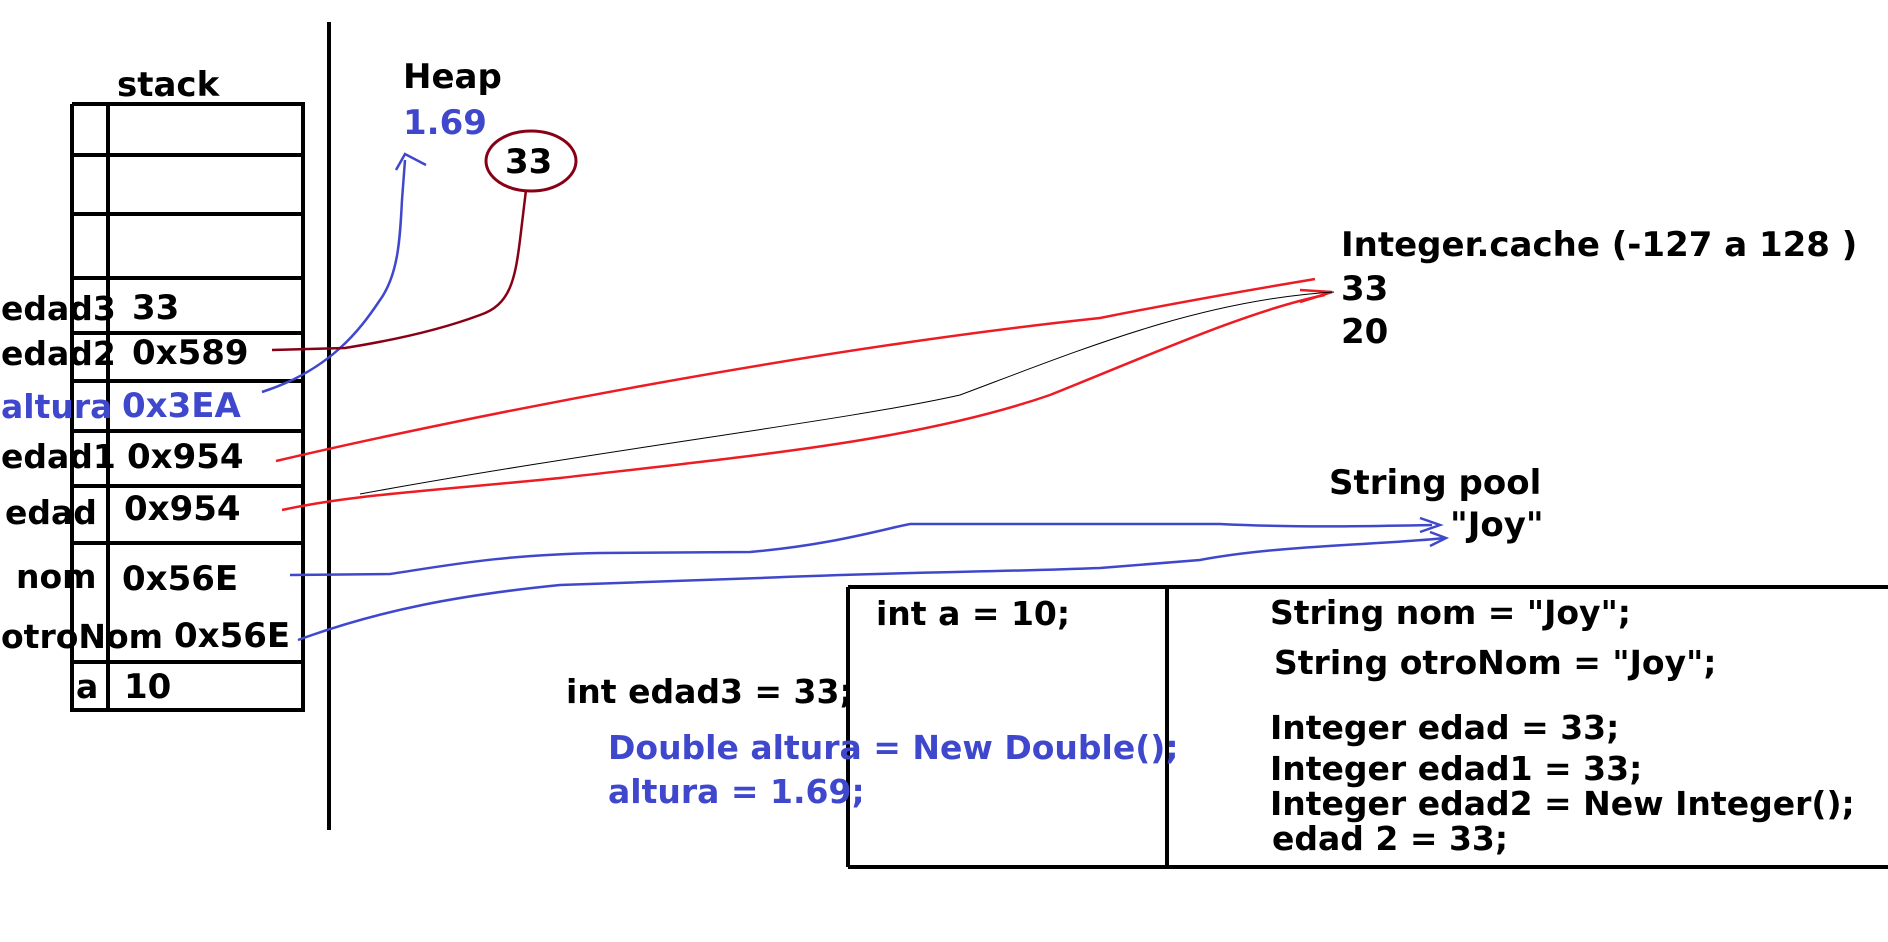  I want to click on string-pool-title: String pool, so click(1435, 483).